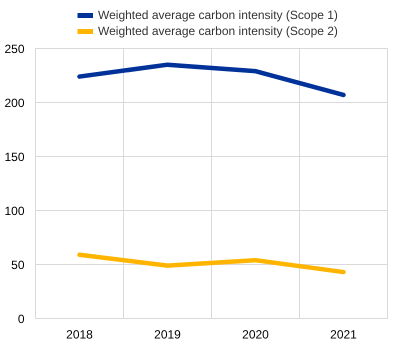  What do you see at coordinates (18, 265) in the screenshot?
I see `y-tick-label: 50` at bounding box center [18, 265].